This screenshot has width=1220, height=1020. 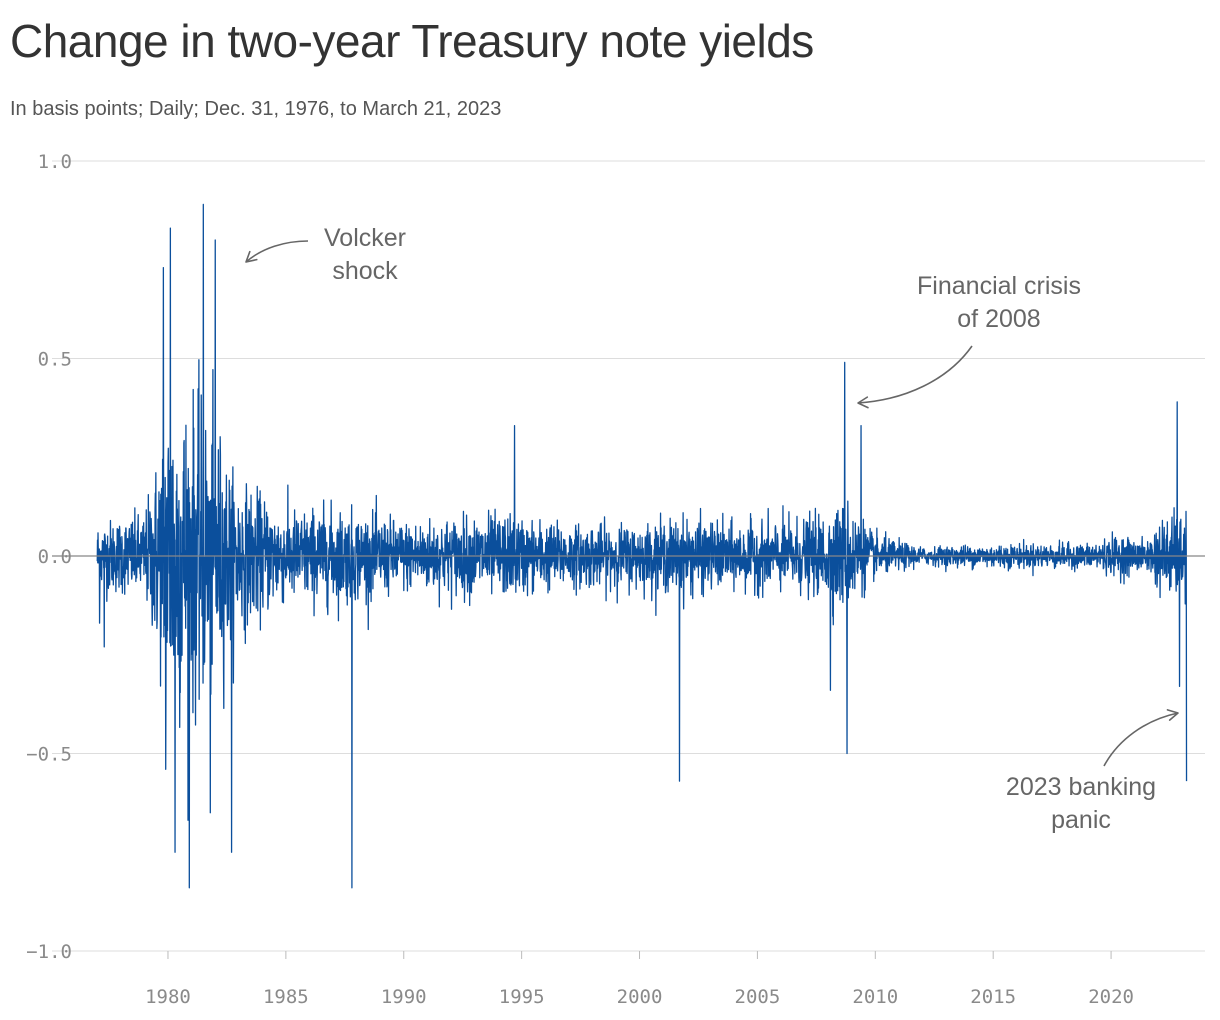 What do you see at coordinates (969, 340) in the screenshot?
I see `annotation: Financial crisis of 2008` at bounding box center [969, 340].